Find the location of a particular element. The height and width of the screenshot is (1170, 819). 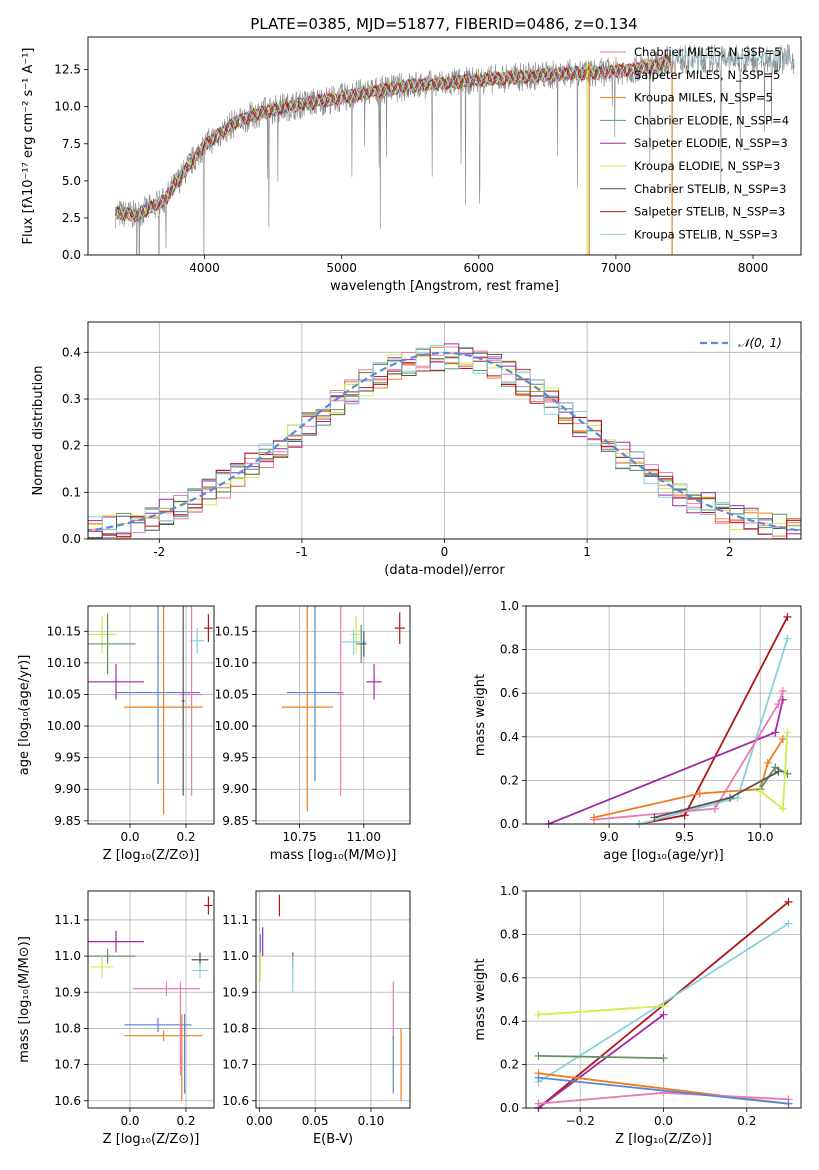

y-axis-label: Flux [fλ10⁻¹⁷ erg cm⁻² s⁻¹ A⁻¹] is located at coordinates (28, 146).